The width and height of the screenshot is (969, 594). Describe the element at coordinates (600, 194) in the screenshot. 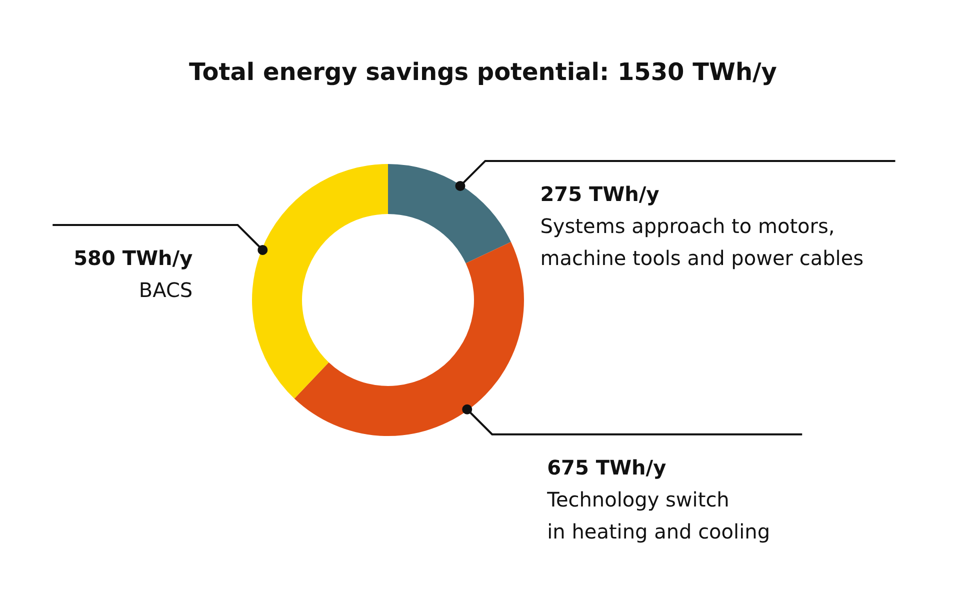

I see `data-label: 275 TWh/y` at that location.